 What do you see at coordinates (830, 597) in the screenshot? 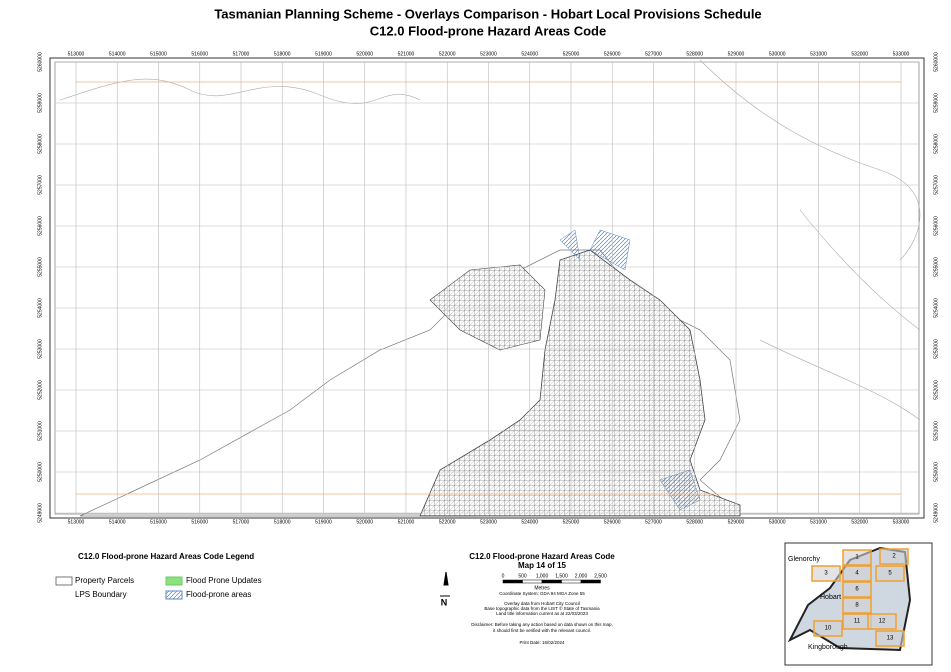
I see `place-label: Hobart` at bounding box center [830, 597].